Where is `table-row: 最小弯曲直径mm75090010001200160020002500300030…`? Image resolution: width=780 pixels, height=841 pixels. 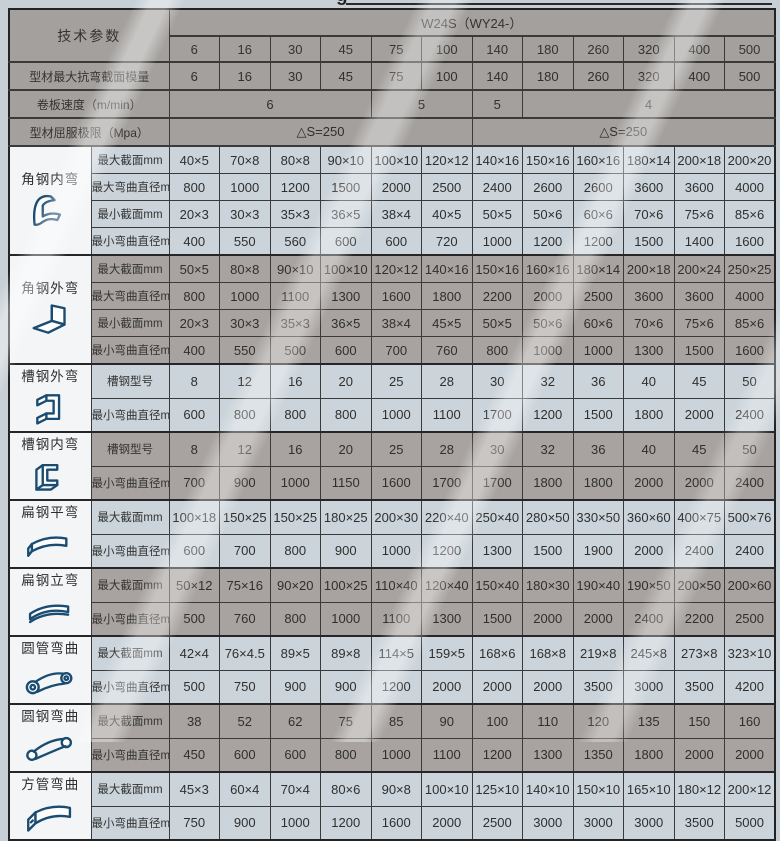
table-row: 最小弯曲直径mm75090010001200160020002500300030… is located at coordinates (392, 823).